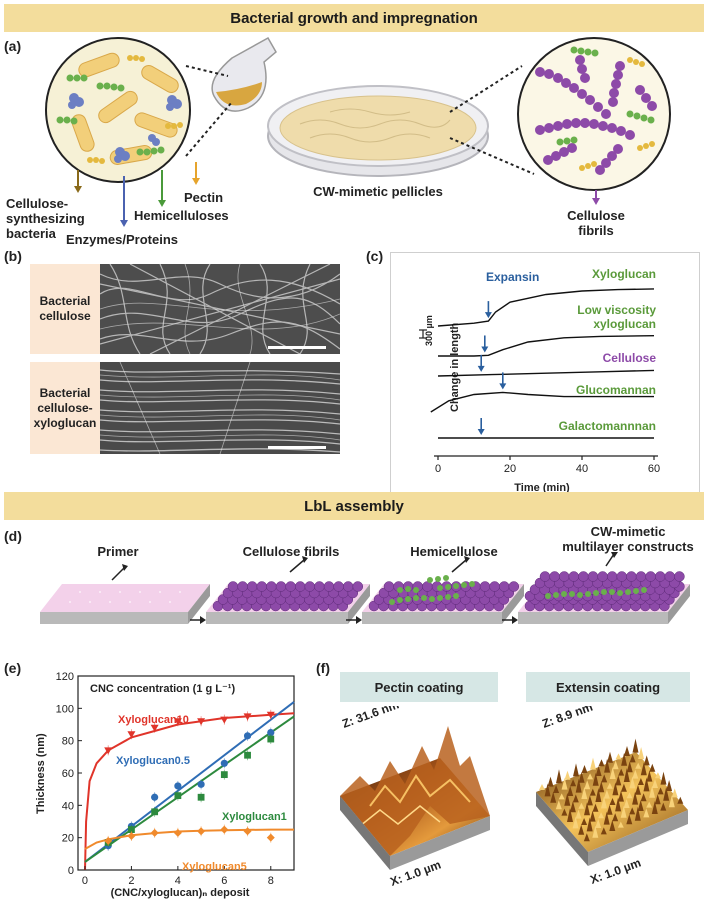  I want to click on chart-c-xtick-label-60: 60, so click(654, 469).